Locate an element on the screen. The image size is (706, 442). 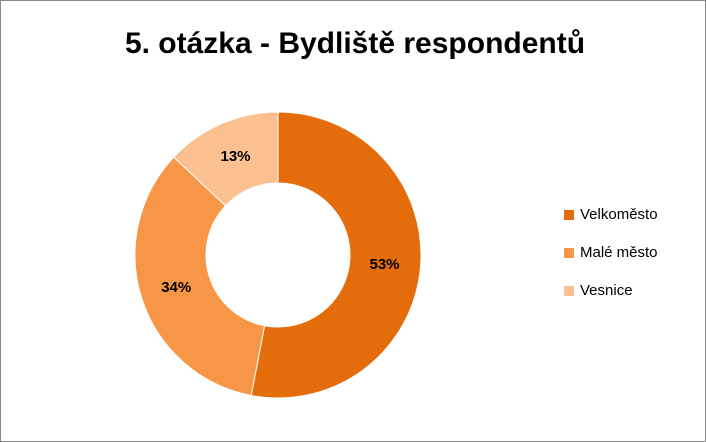
chart-title: 5. otázka - Bydliště respondentů is located at coordinates (355, 43).